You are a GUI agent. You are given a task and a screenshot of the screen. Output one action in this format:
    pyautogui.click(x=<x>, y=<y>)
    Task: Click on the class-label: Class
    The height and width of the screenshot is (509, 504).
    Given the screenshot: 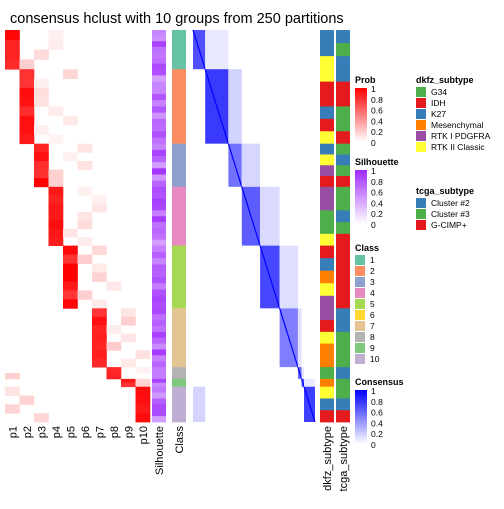 What is the action you would take?
    pyautogui.click(x=180, y=440)
    